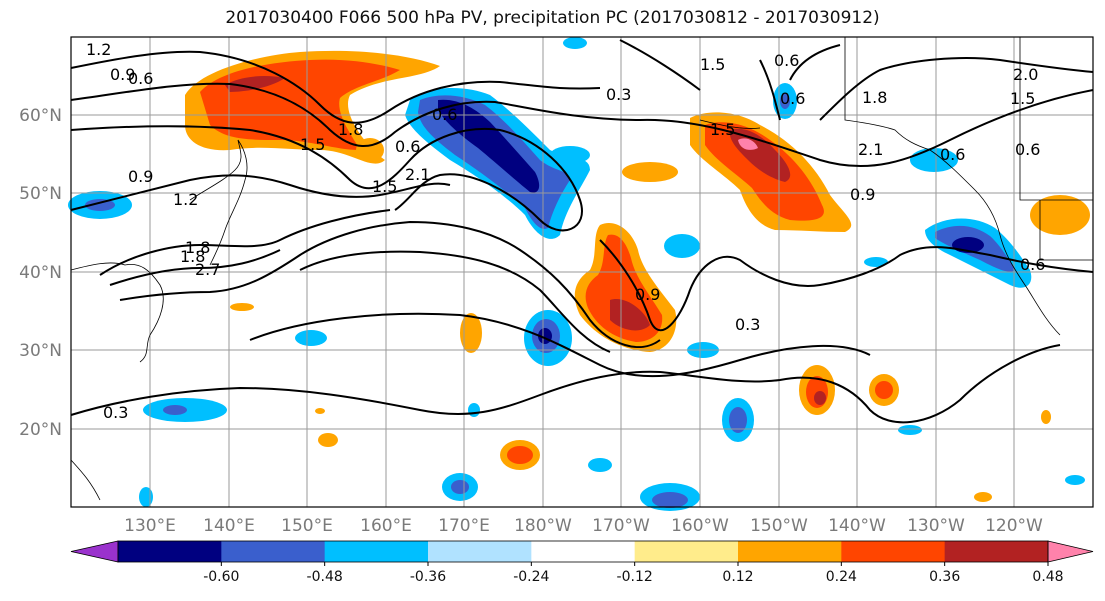 The width and height of the screenshot is (1105, 601). I want to click on colorbar-outline, so click(583, 551).